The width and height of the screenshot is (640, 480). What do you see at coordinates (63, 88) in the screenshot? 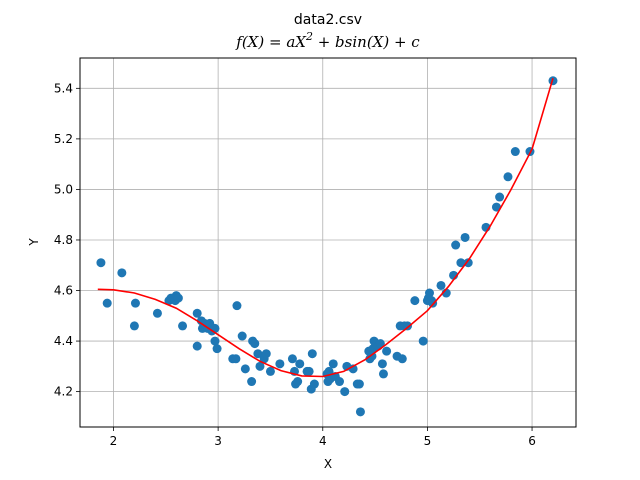
I see `y-tick-label: 5.4` at bounding box center [63, 88].